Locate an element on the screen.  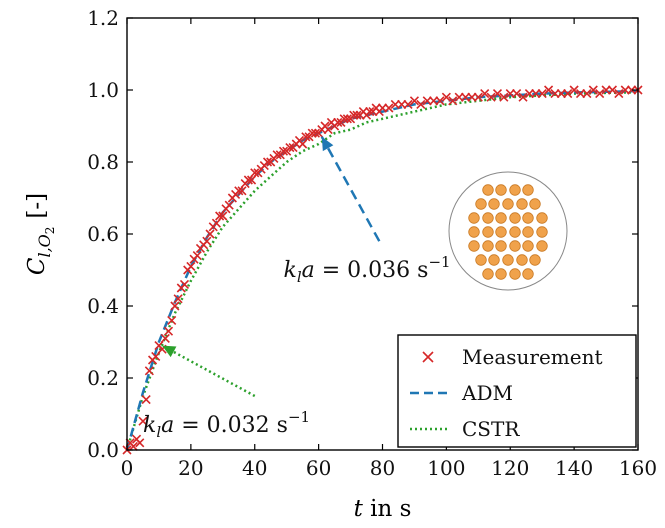
x-tick-label: 80 is located at coordinates (382, 468).